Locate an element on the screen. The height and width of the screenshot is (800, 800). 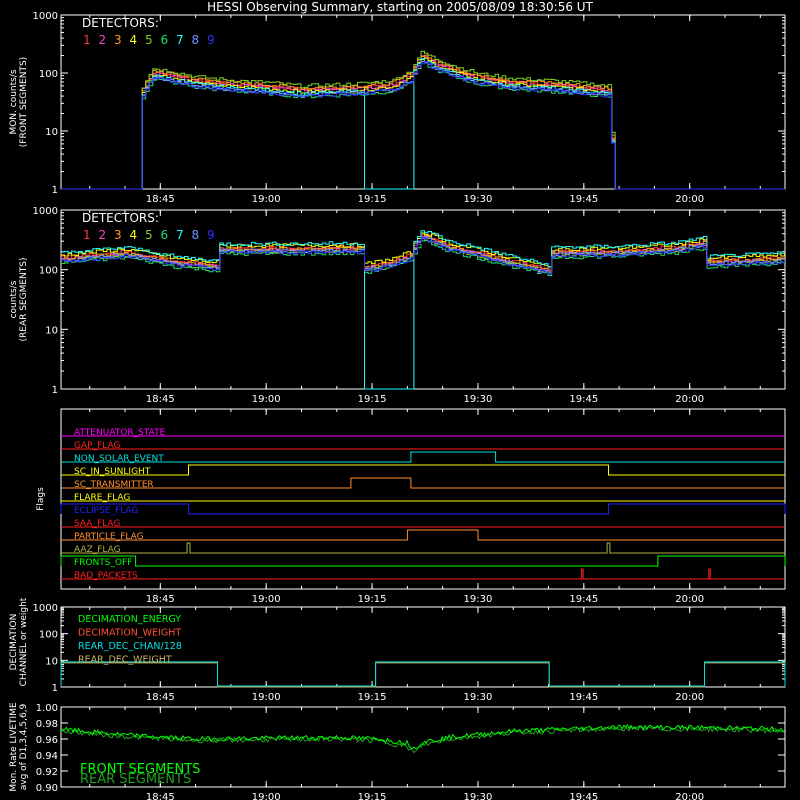
flag-label: NON_SOLAR_EVENT is located at coordinates (119, 459).